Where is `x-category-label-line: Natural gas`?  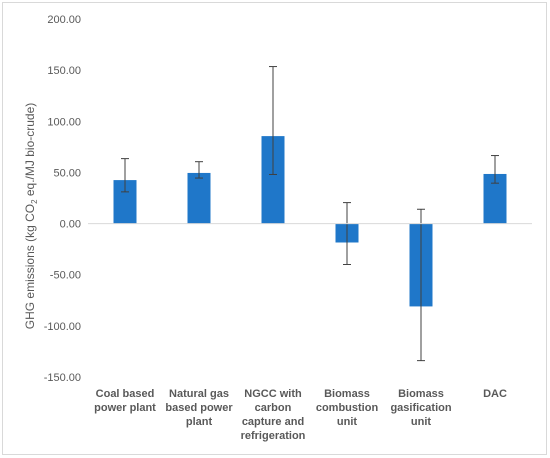 x-category-label-line: Natural gas is located at coordinates (199, 394).